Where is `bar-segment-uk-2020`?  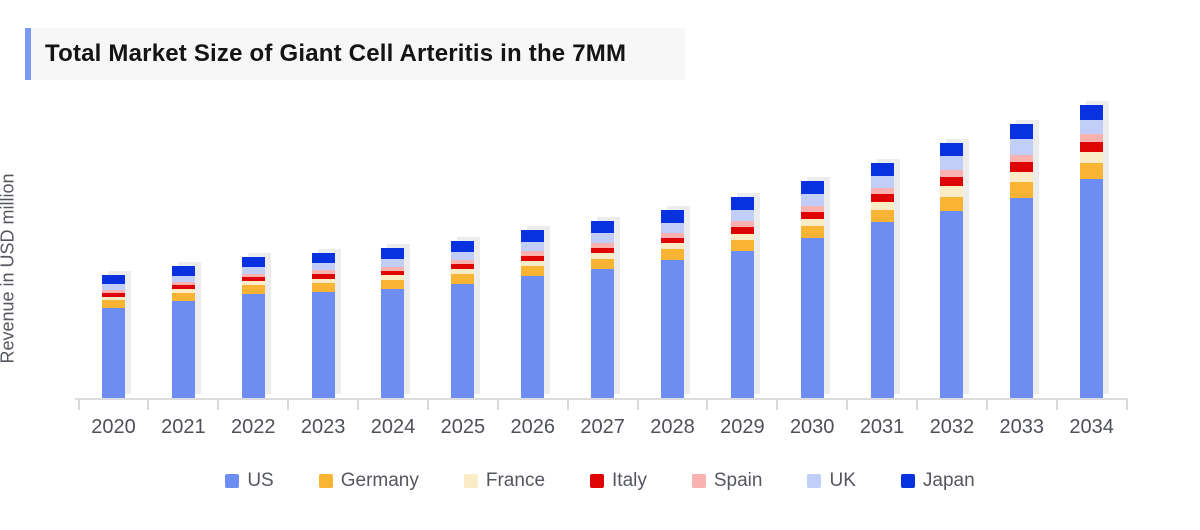
bar-segment-uk-2020 is located at coordinates (113, 286).